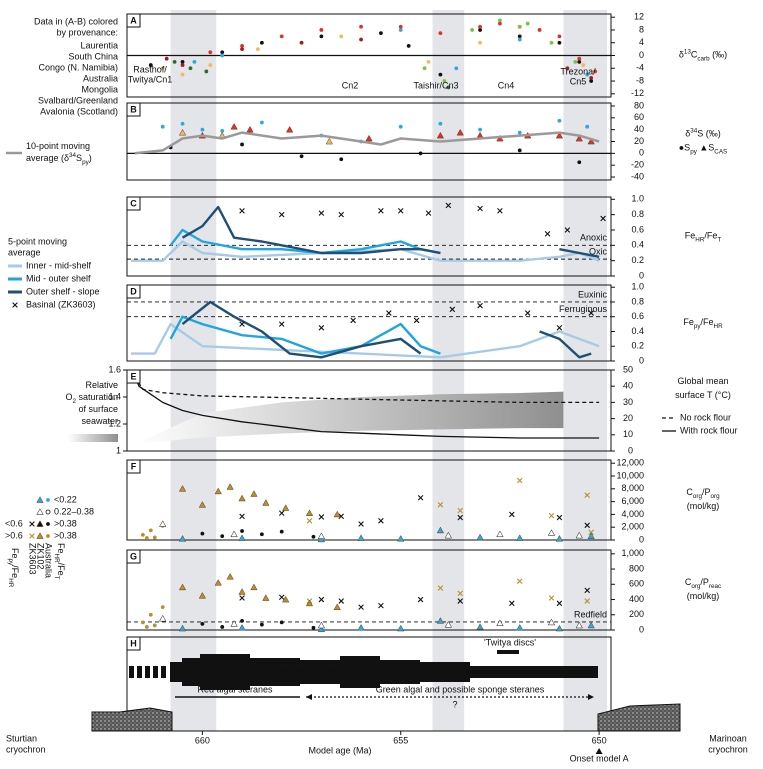 The height and width of the screenshot is (769, 763). I want to click on axis-label: (mol/kg), so click(703, 506).